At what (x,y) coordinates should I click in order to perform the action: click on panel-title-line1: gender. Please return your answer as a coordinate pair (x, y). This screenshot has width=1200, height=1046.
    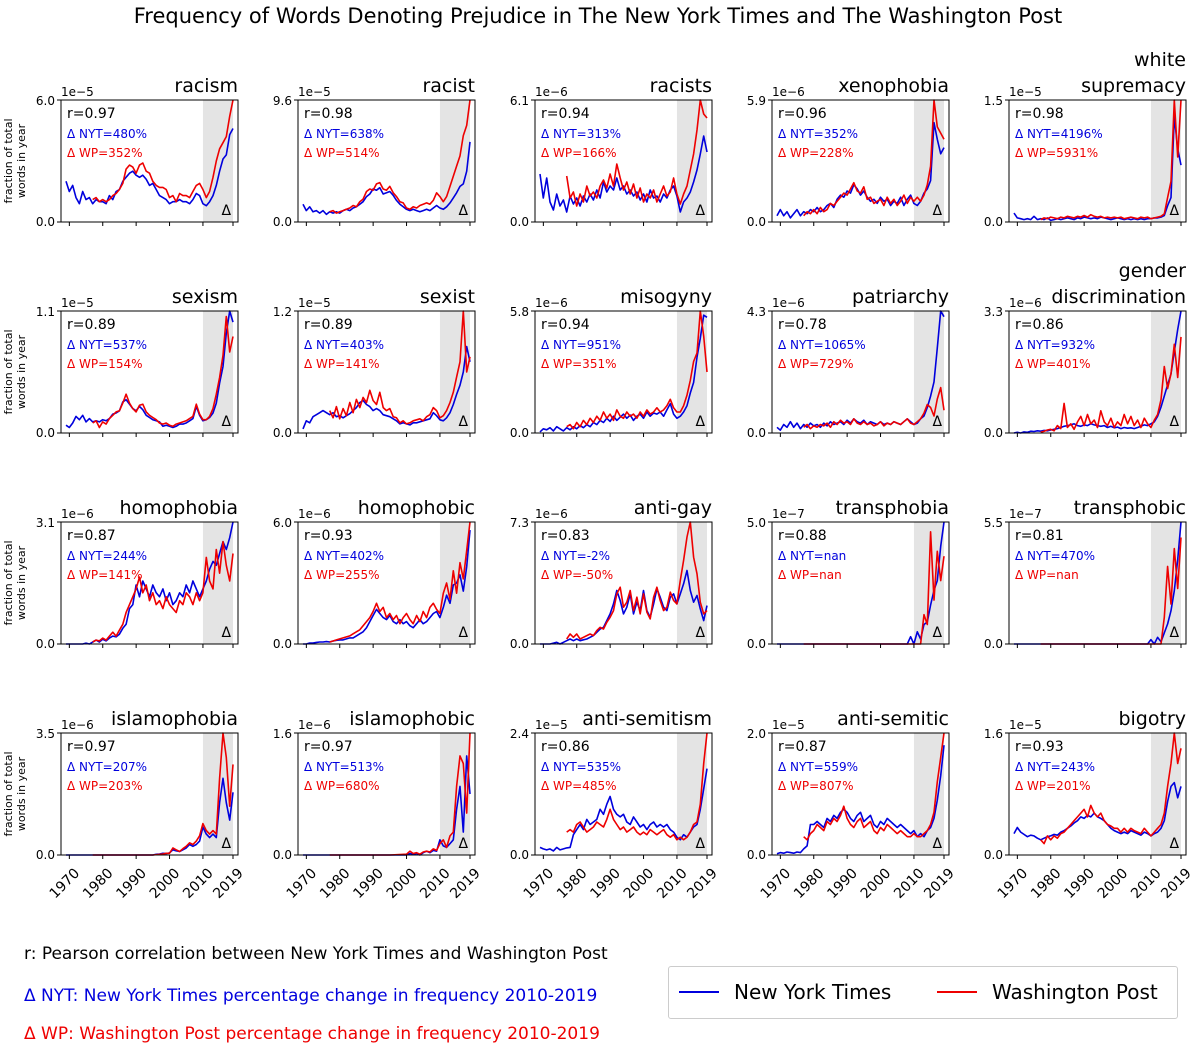
    Looking at the image, I should click on (1153, 271).